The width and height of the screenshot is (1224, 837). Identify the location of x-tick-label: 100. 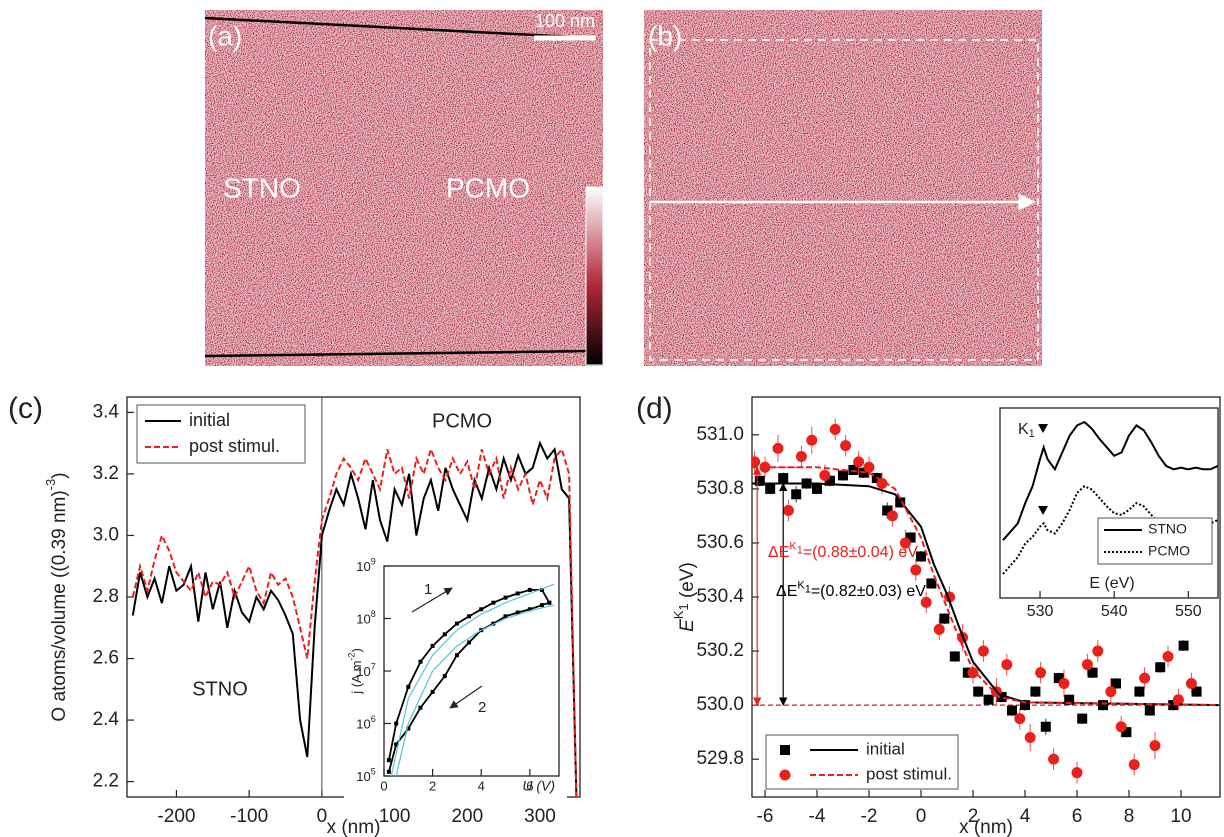
(395, 816).